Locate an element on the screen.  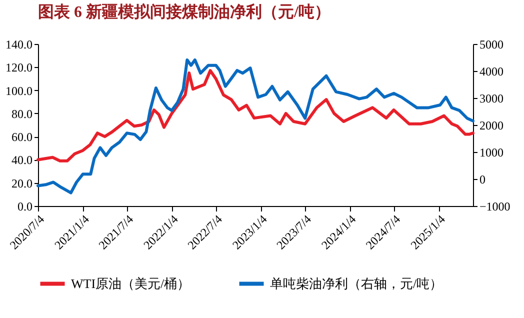
y2-tick-label: −1000 is located at coordinates (495, 207).